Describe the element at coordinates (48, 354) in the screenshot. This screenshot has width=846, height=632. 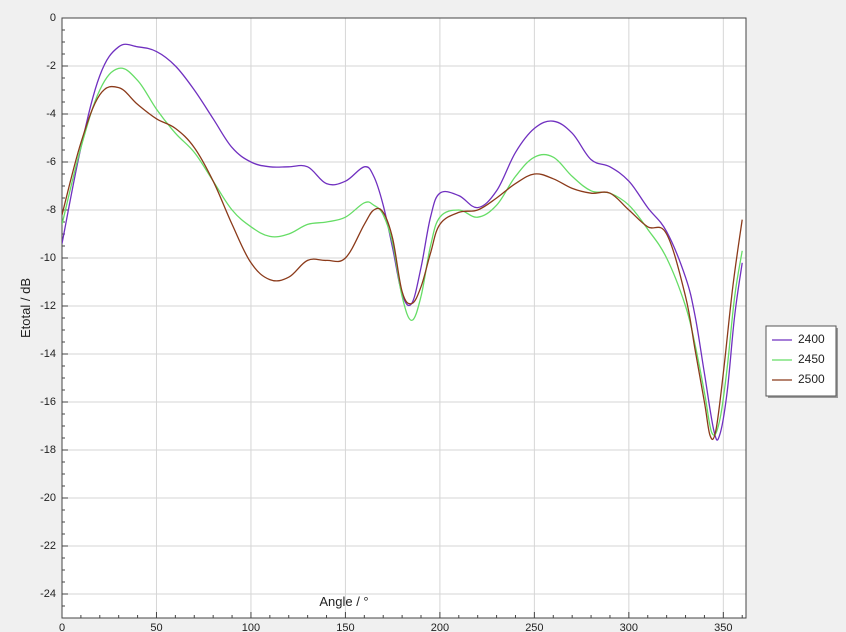
I see `y-tick-label: -14` at that location.